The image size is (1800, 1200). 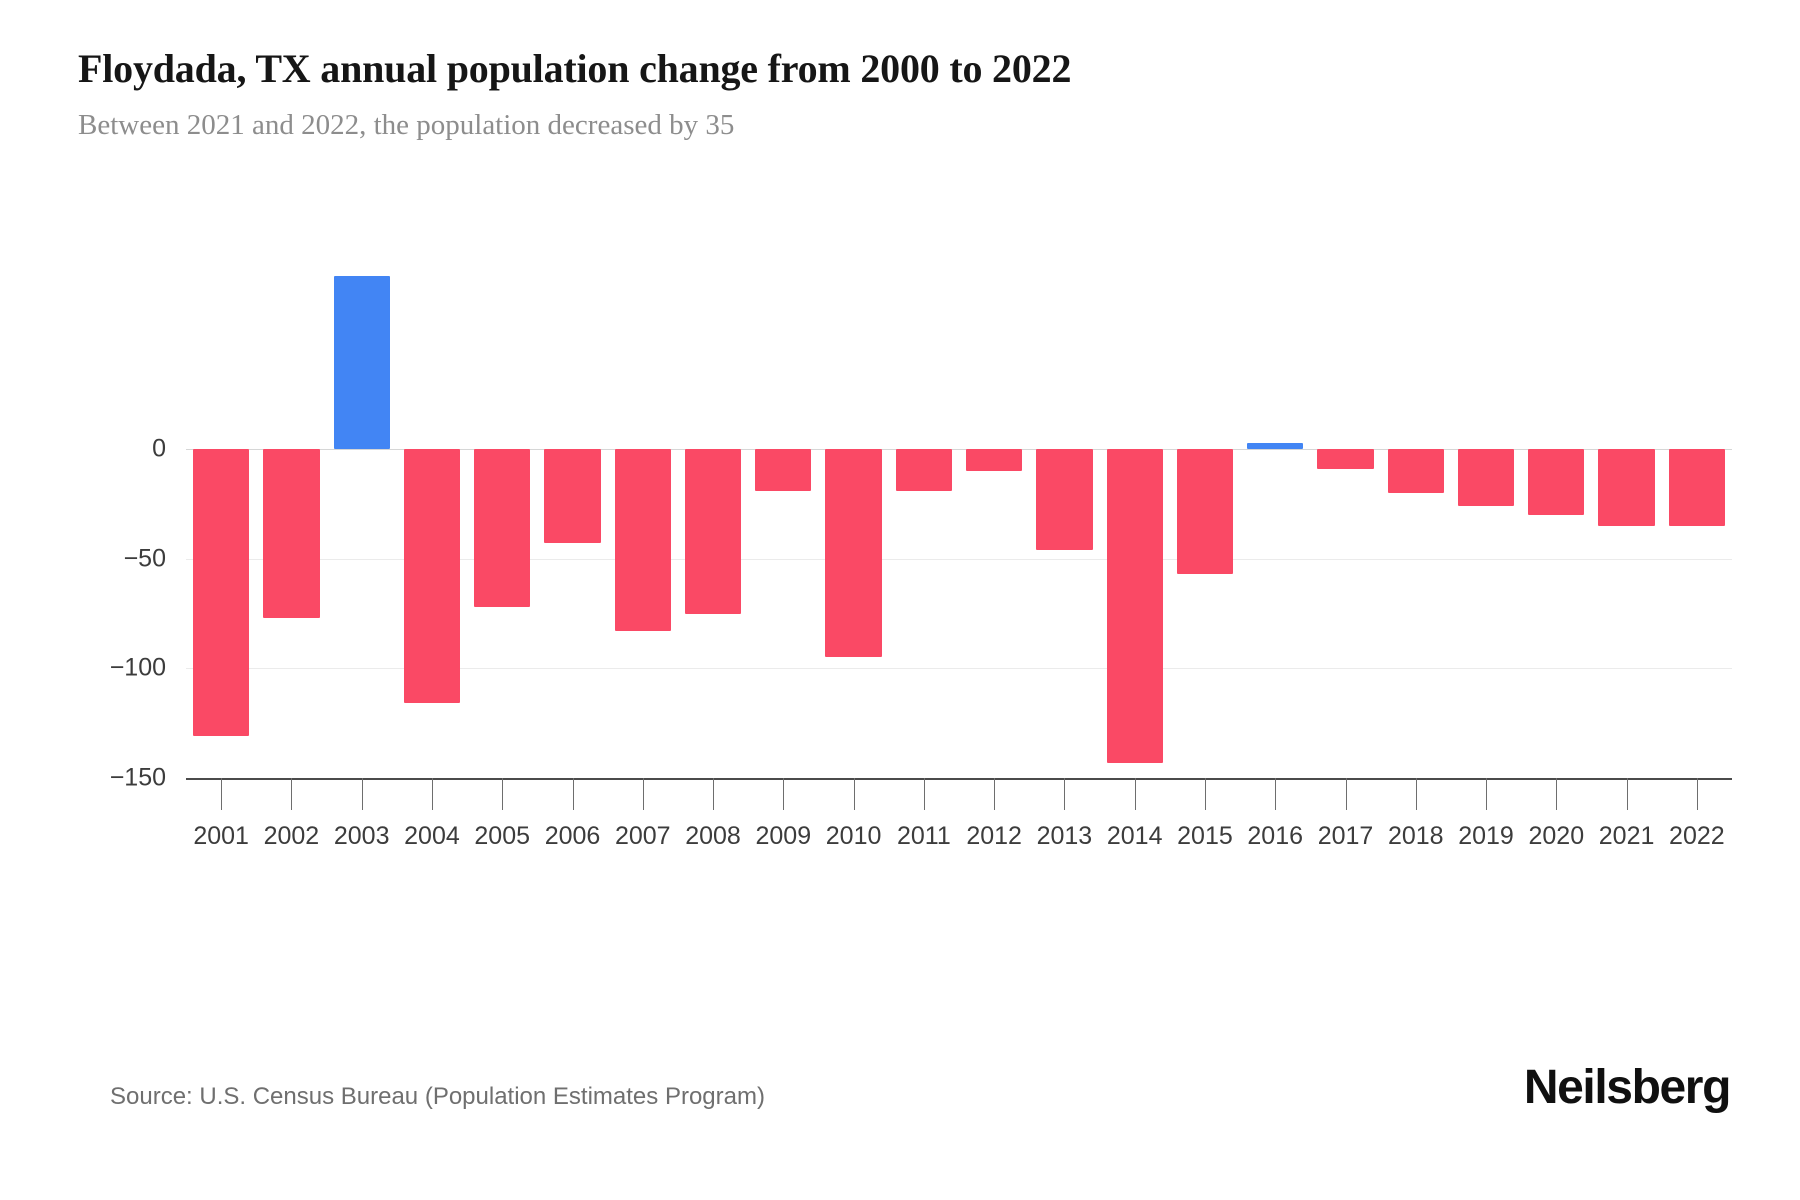 What do you see at coordinates (221, 593) in the screenshot?
I see `bar-2001` at bounding box center [221, 593].